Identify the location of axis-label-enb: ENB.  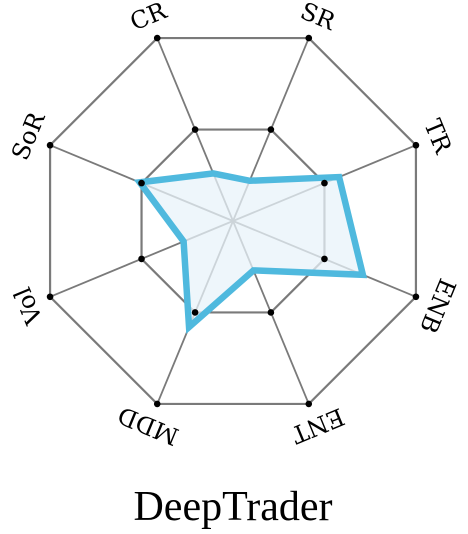
(437, 305).